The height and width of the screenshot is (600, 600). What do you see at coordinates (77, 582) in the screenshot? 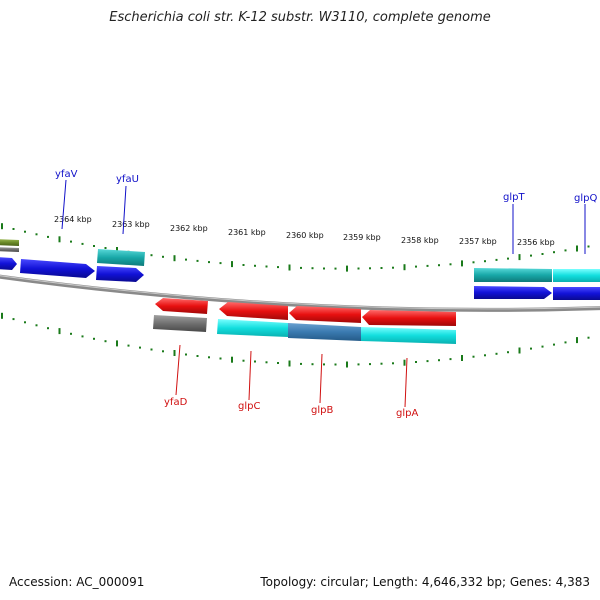
I see `accession-text: Accession: AC_000091` at bounding box center [77, 582].